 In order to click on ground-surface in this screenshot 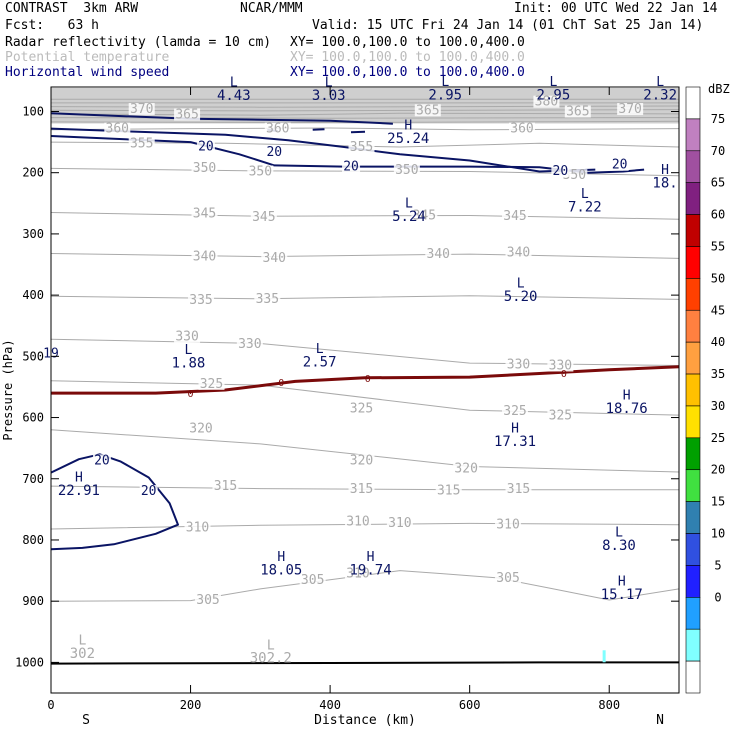, I will do `click(365, 663)`.